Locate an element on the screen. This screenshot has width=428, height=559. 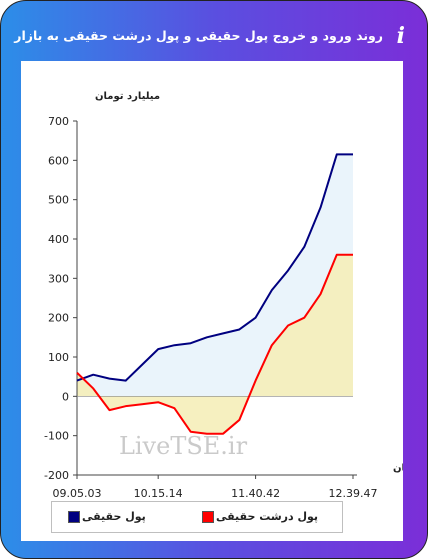
x-axis-label: زمان is located at coordinates (398, 468).